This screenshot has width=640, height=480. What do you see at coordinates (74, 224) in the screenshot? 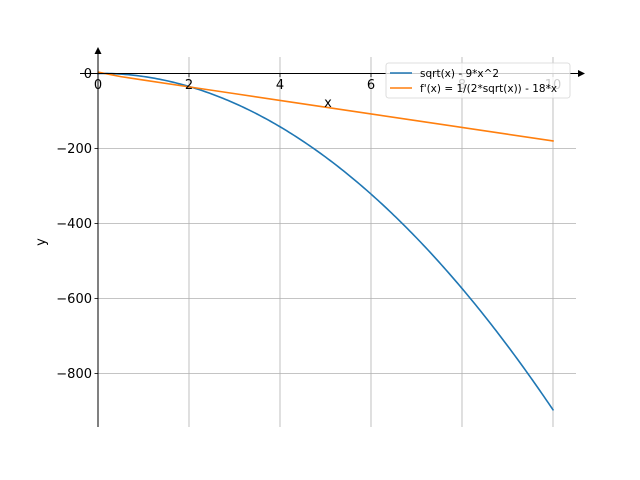
I see `y-tick-label: −400` at bounding box center [74, 224].